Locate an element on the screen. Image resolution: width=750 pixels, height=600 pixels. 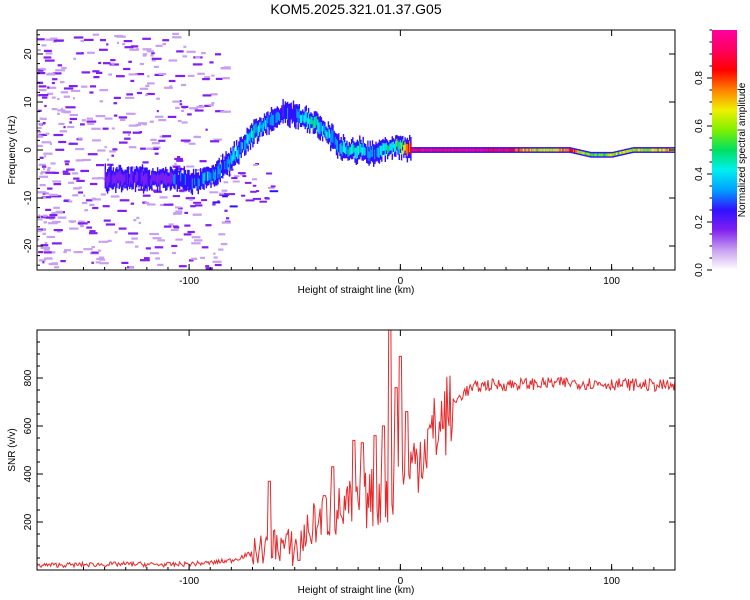
spectrogram-xtick-label: 100 is located at coordinates (611, 281).